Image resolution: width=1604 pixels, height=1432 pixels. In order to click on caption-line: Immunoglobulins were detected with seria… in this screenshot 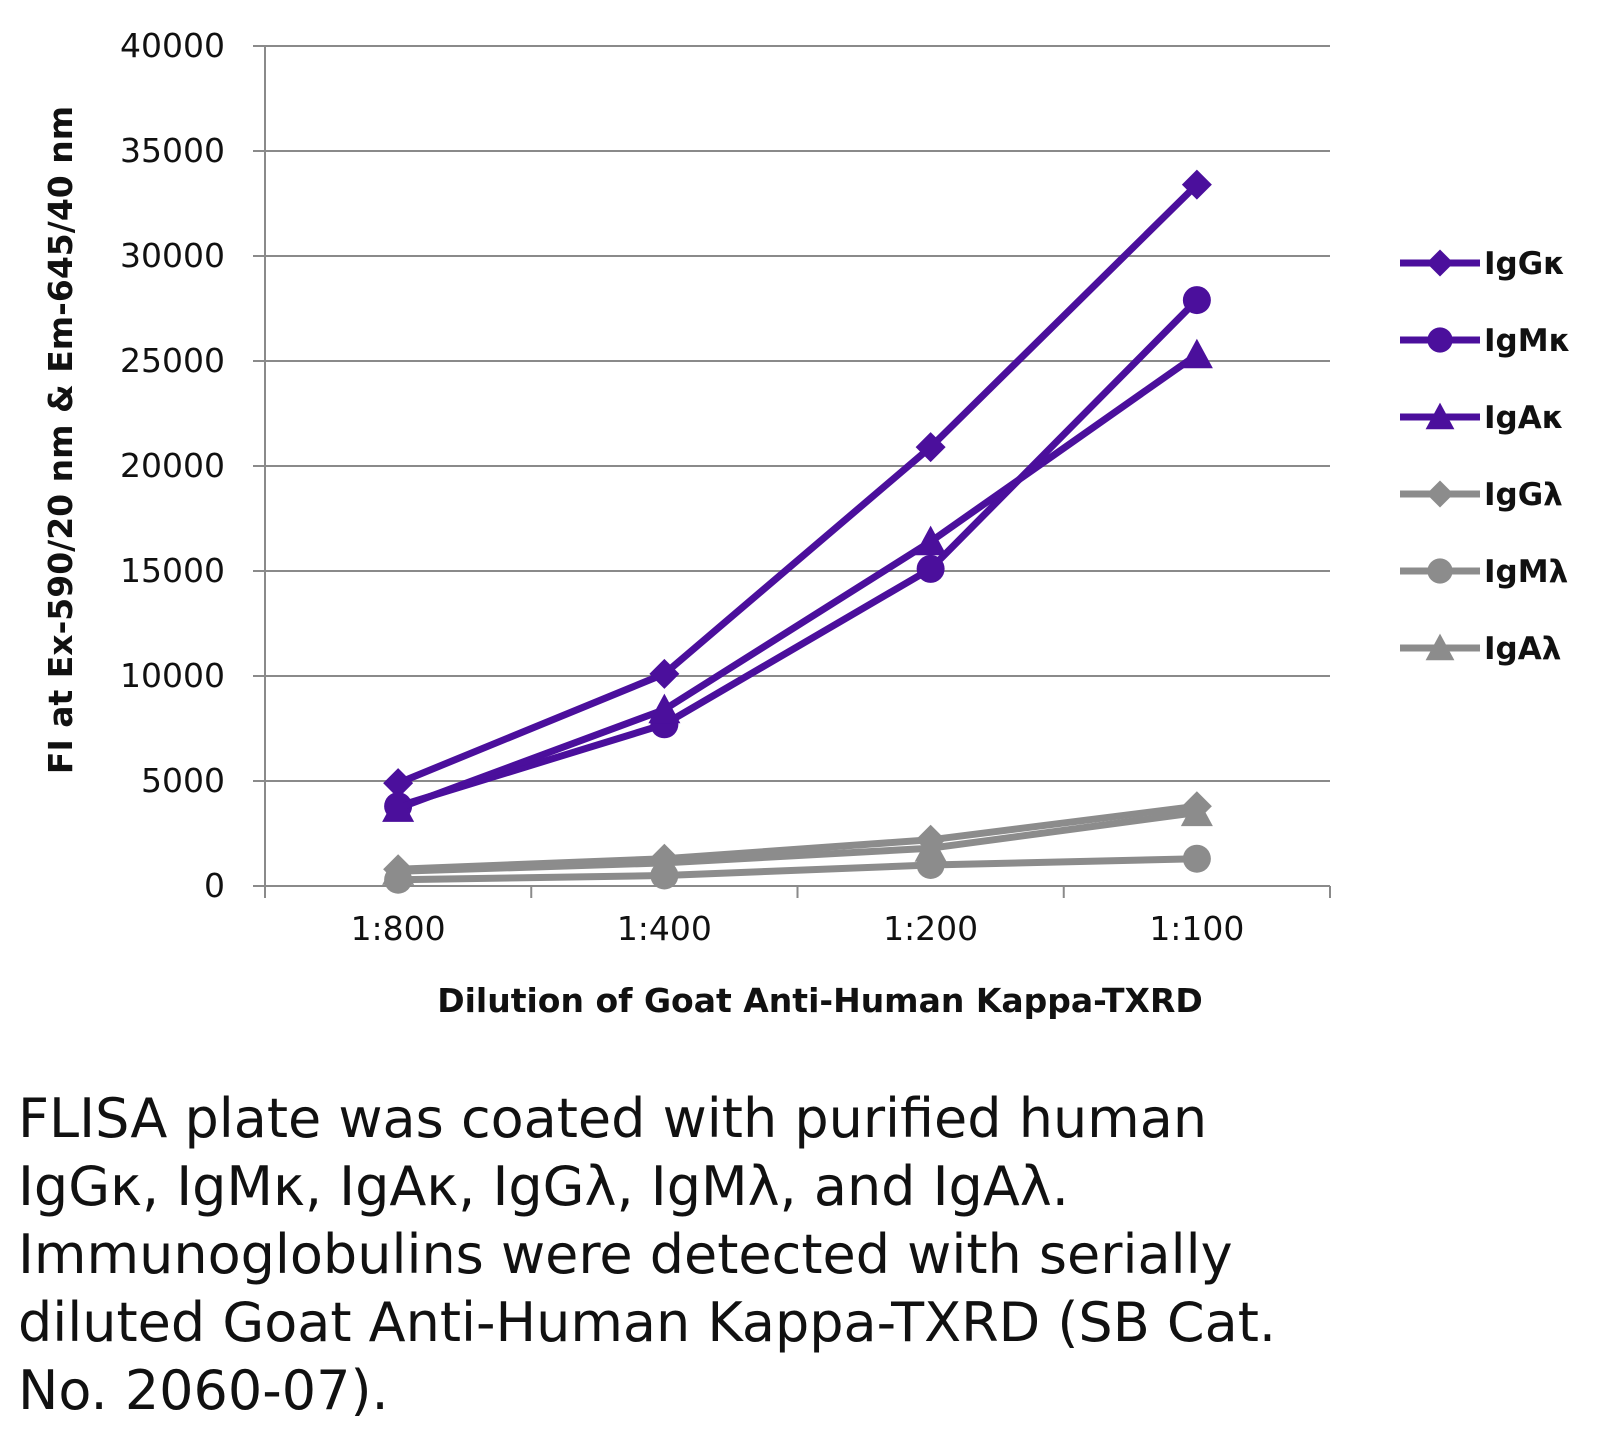, I will do `click(625, 1254)`.